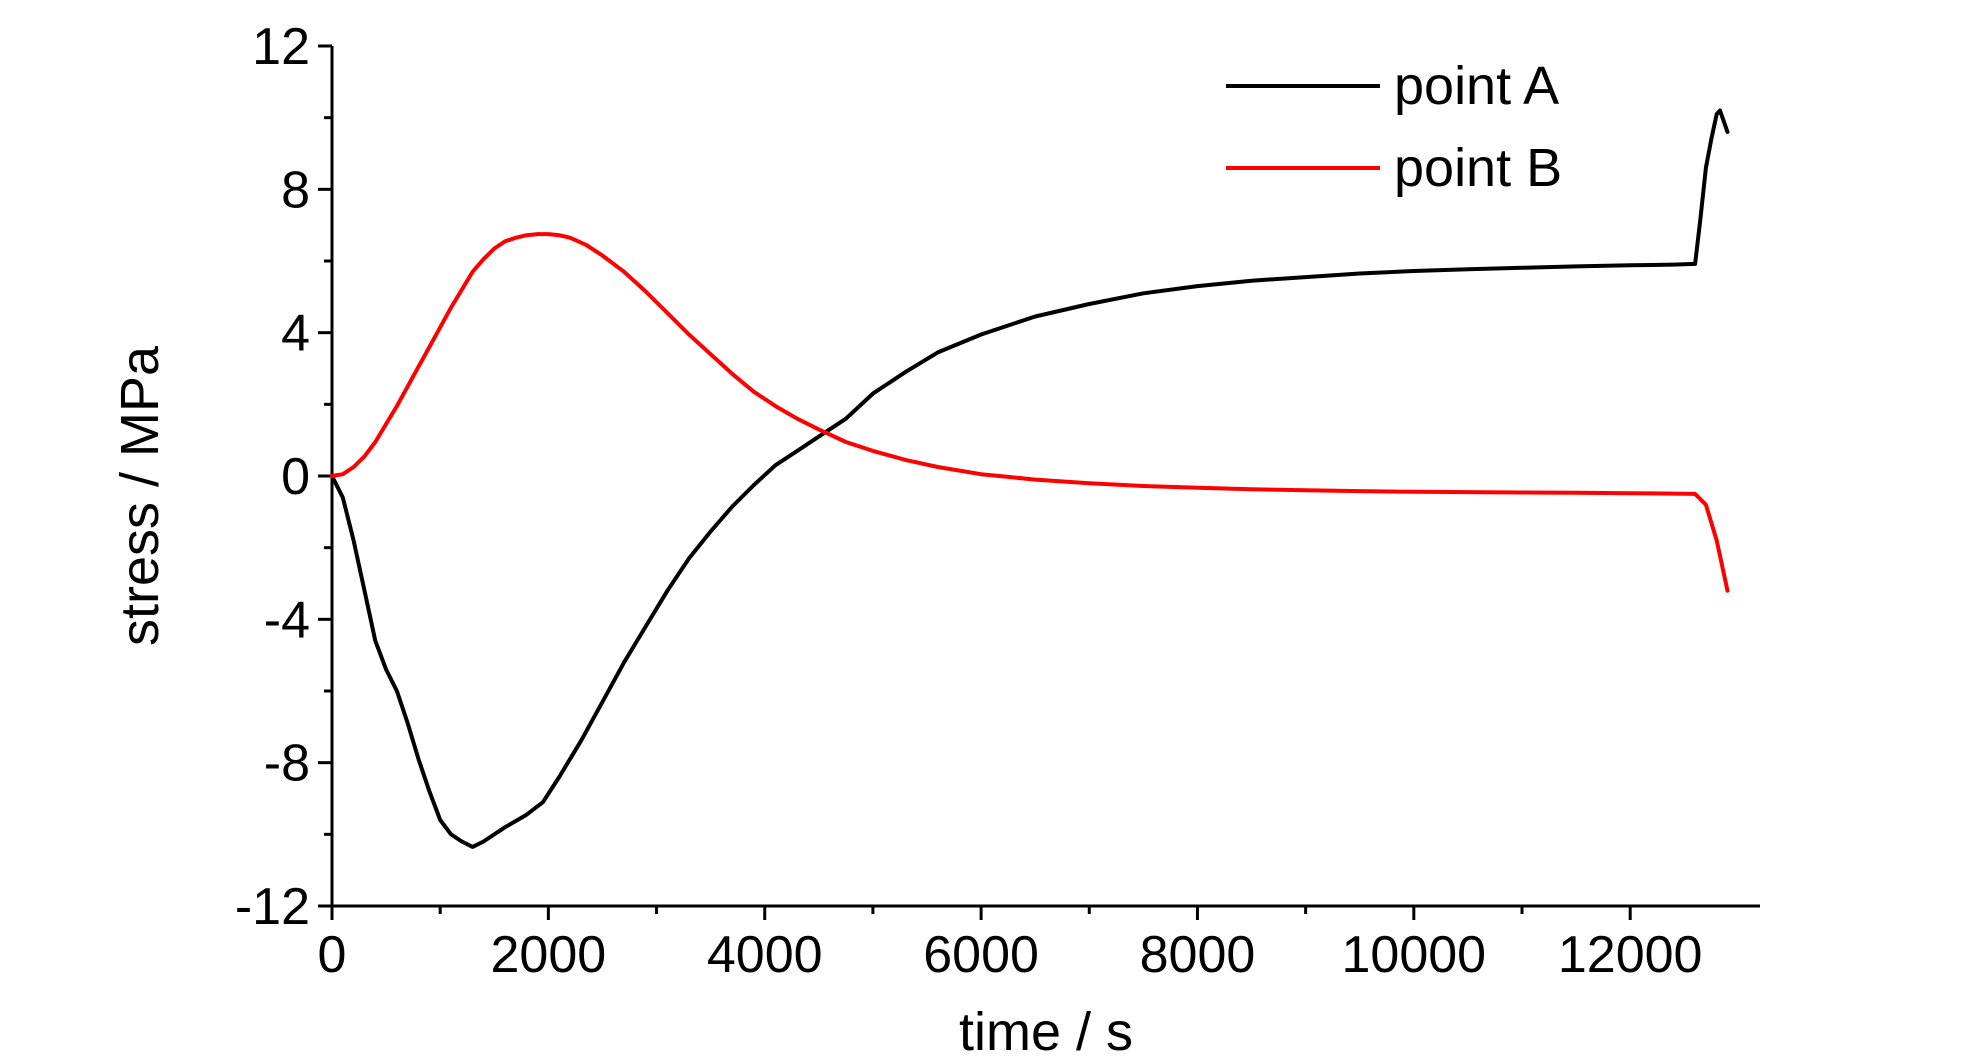 The height and width of the screenshot is (1062, 1984). I want to click on legend-label-point-b: point B, so click(1478, 168).